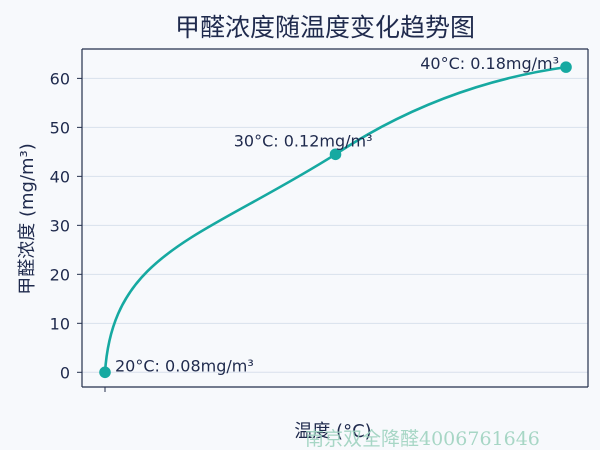  I want to click on data-label: 30°C: 0.12mg/m³, so click(303, 140).